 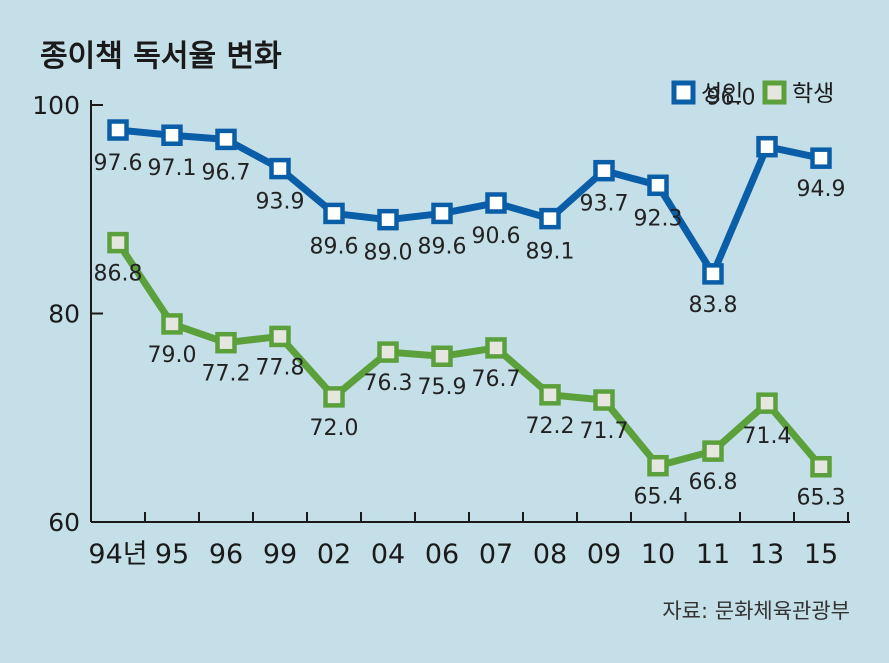 What do you see at coordinates (722, 94) in the screenshot?
I see `legend-label-adult: 성인` at bounding box center [722, 94].